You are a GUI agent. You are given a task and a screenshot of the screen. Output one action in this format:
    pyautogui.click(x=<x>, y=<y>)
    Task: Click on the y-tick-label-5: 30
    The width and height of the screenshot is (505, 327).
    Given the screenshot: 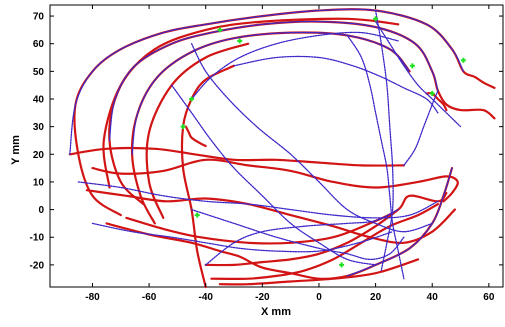 What is the action you would take?
    pyautogui.click(x=39, y=127)
    